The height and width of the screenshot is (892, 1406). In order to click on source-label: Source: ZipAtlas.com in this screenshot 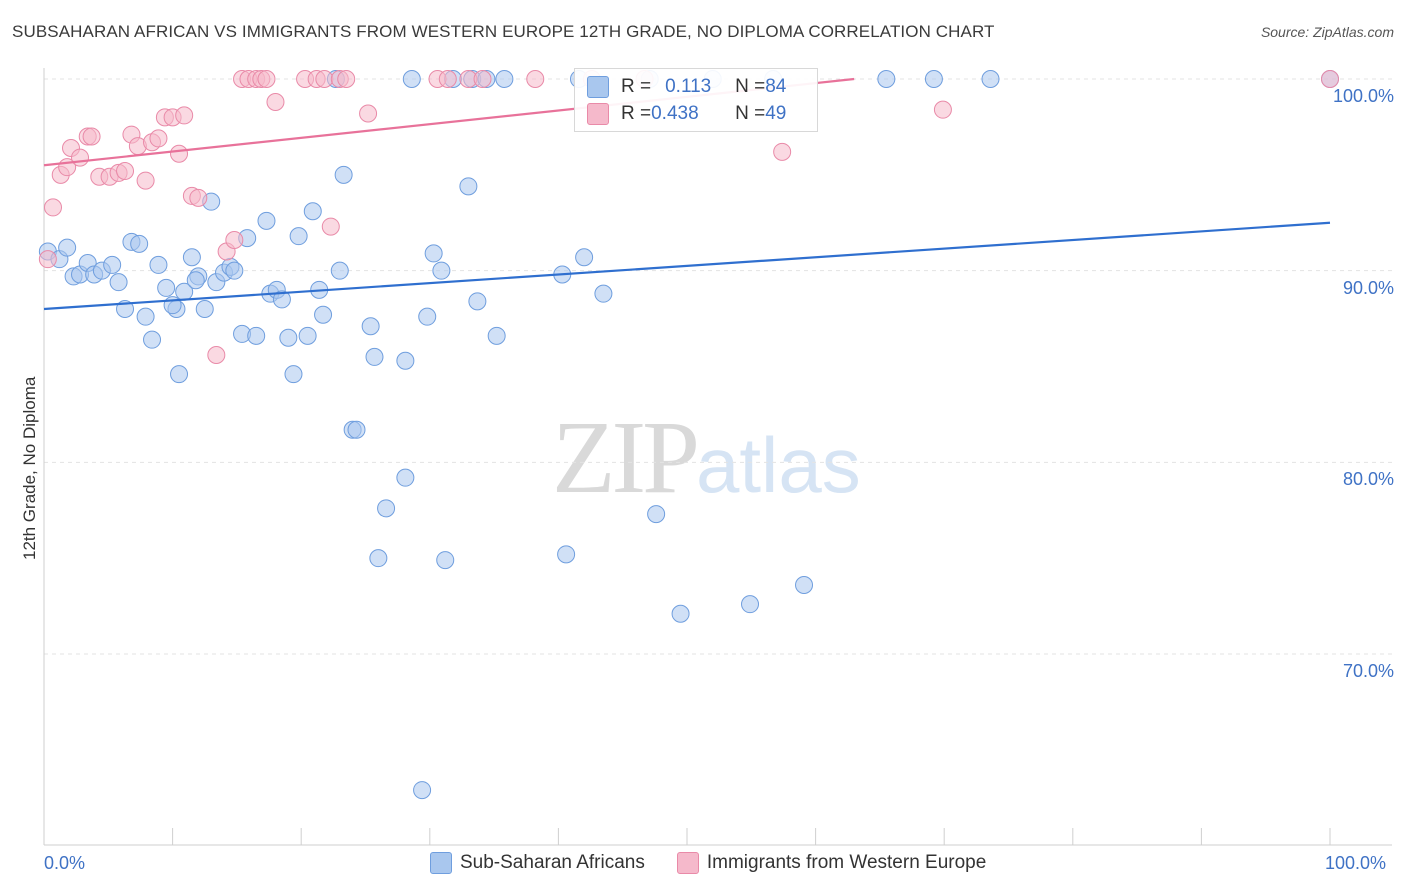, I will do `click(1327, 32)`.